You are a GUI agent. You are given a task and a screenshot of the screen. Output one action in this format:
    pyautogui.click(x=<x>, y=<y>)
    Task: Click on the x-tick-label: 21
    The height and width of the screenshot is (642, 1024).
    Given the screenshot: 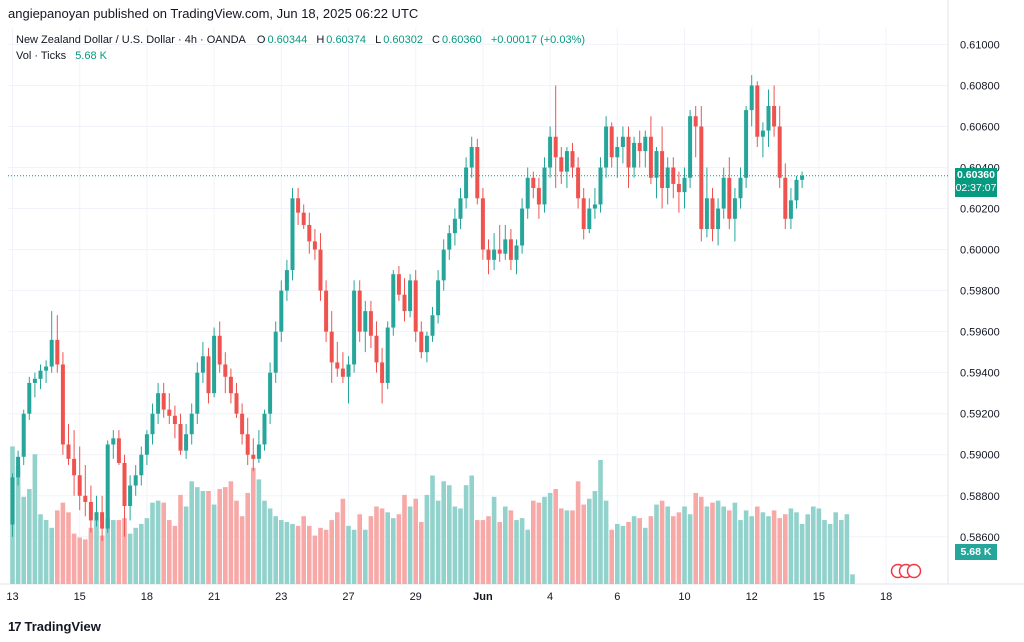 What is the action you would take?
    pyautogui.click(x=214, y=597)
    